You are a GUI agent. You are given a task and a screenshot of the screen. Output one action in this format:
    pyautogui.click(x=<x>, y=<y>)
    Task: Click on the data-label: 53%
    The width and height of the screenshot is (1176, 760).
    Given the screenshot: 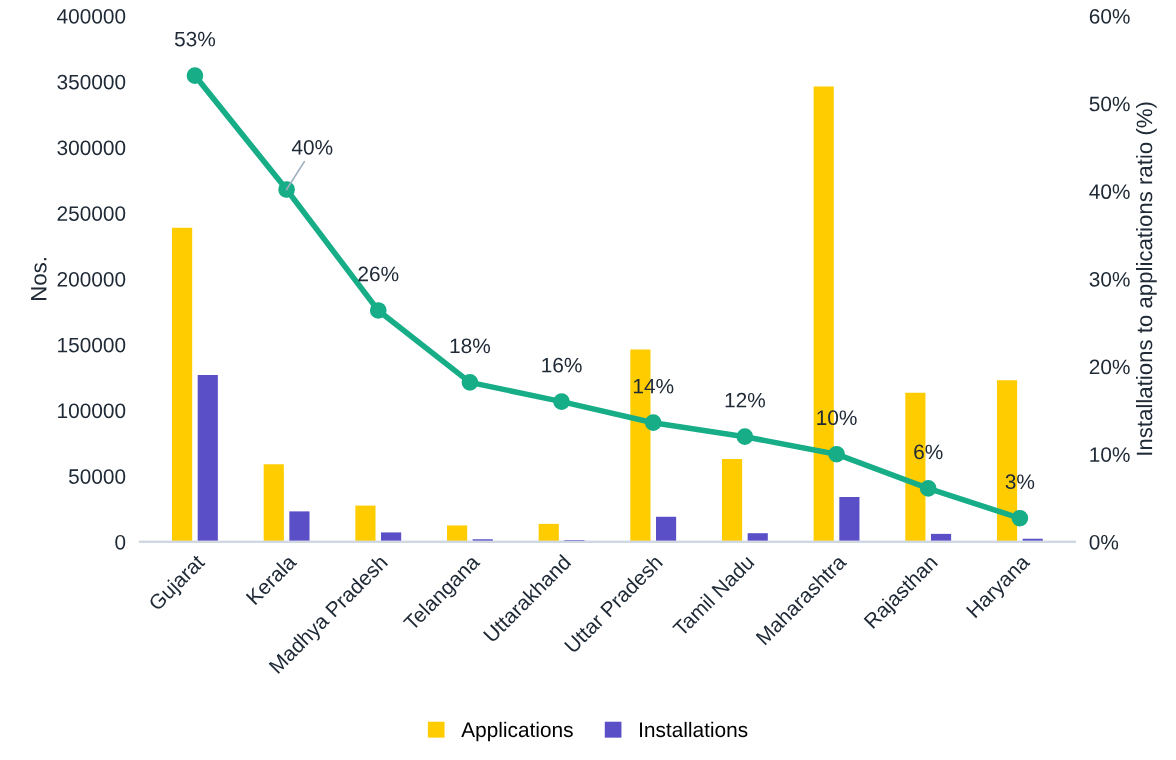 What is the action you would take?
    pyautogui.click(x=195, y=39)
    